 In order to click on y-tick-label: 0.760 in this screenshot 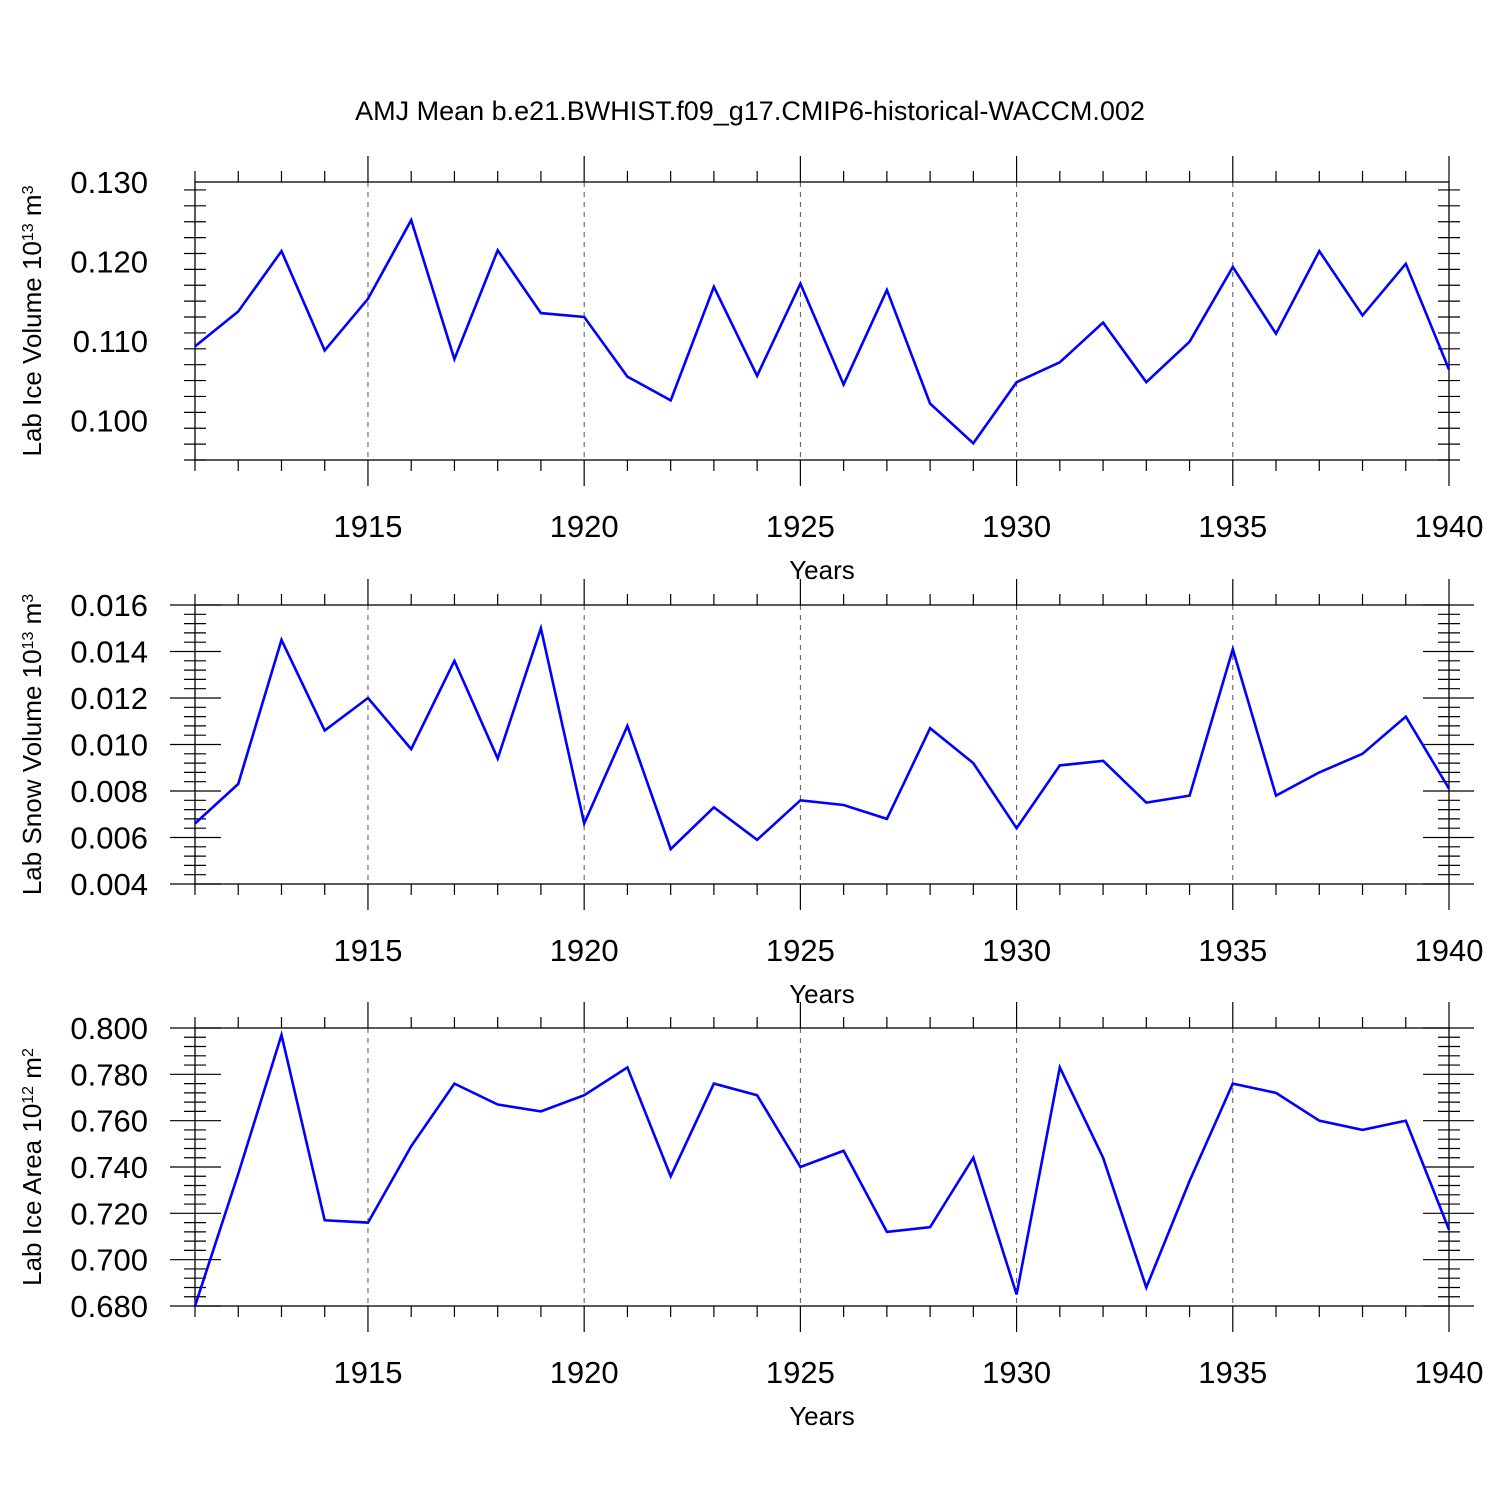, I will do `click(109, 1121)`.